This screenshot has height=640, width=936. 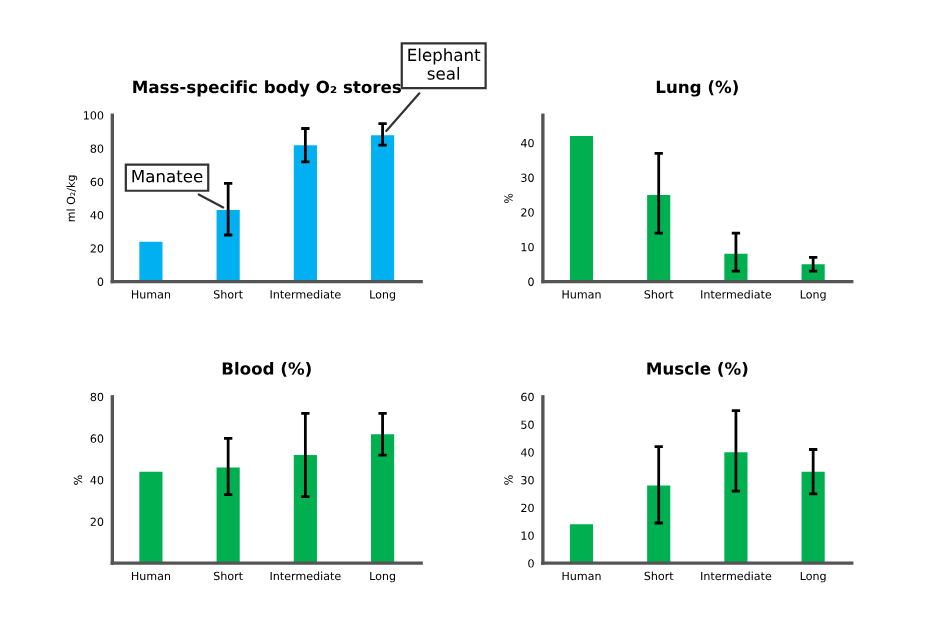 What do you see at coordinates (267, 88) in the screenshot?
I see `chart-title: Mass-specific body O₂ stores` at bounding box center [267, 88].